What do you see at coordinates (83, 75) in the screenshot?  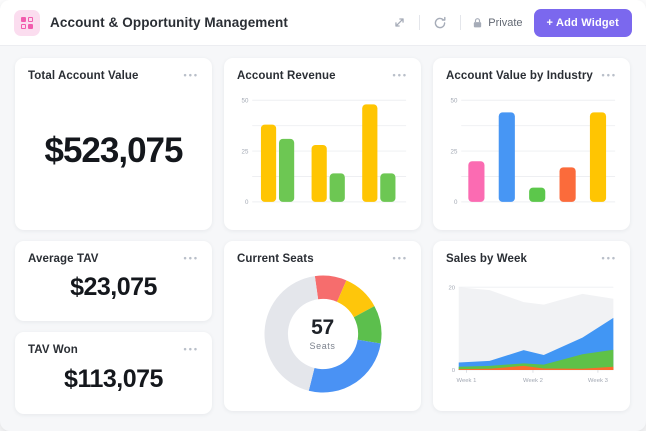 I see `widget-title: Total Account Value` at bounding box center [83, 75].